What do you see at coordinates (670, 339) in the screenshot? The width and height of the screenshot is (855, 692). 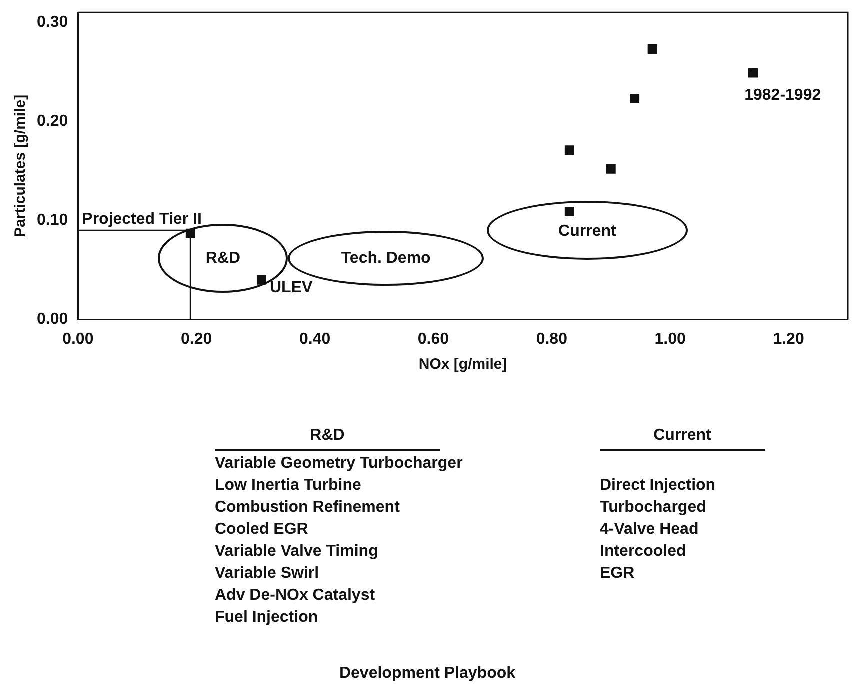 I see `x-tick-label: 1.00` at bounding box center [670, 339].